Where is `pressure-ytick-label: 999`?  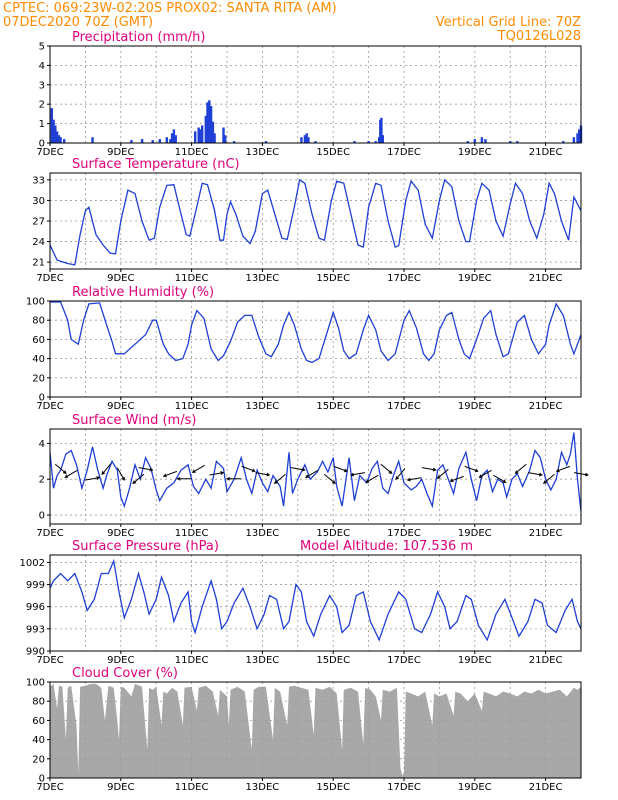 pressure-ytick-label: 999 is located at coordinates (35, 585).